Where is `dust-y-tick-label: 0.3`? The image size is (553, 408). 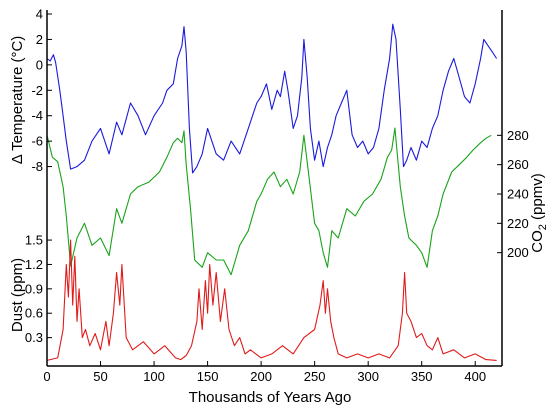 dust-y-tick-label: 0.3 is located at coordinates (34, 337).